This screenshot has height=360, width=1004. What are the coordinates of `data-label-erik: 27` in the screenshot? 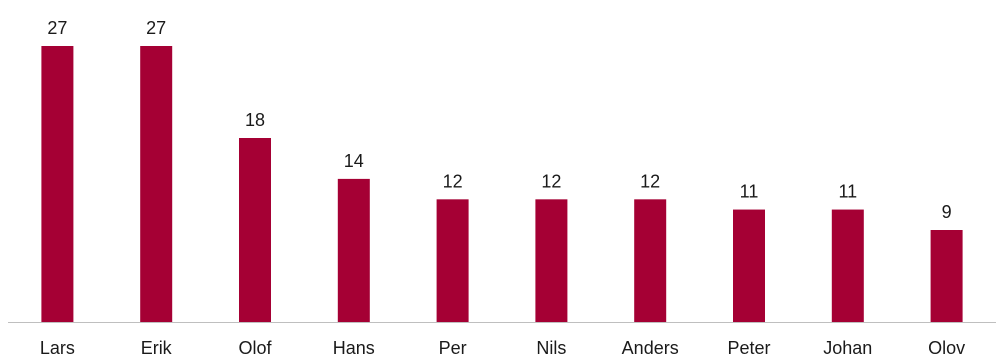 It's located at (156, 28).